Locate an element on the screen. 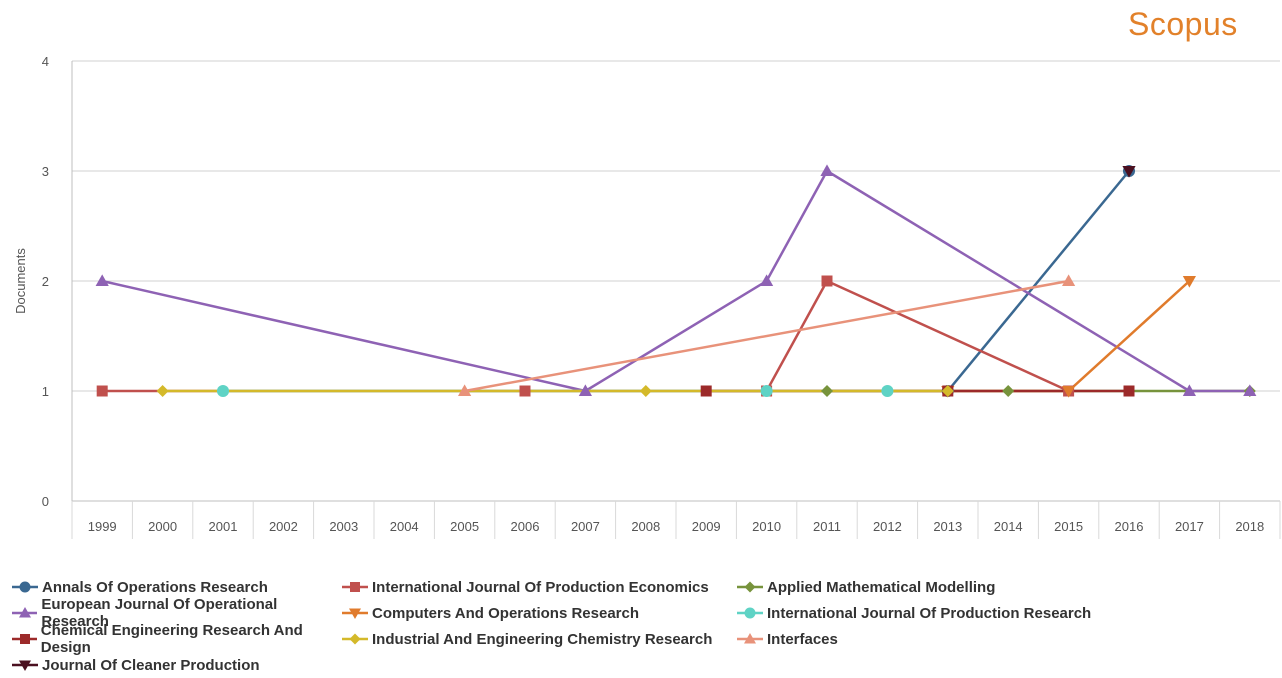 The width and height of the screenshot is (1282, 678). x-tick-label: 2003 is located at coordinates (343, 526).